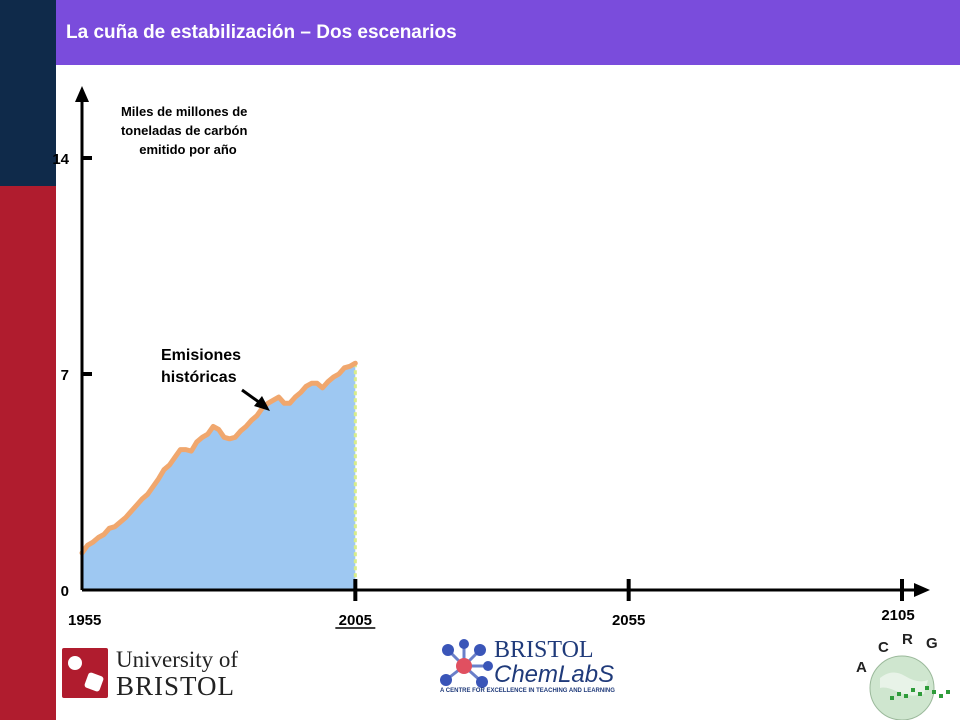  Describe the element at coordinates (218, 458) in the screenshot. I see `emissions-line` at that location.